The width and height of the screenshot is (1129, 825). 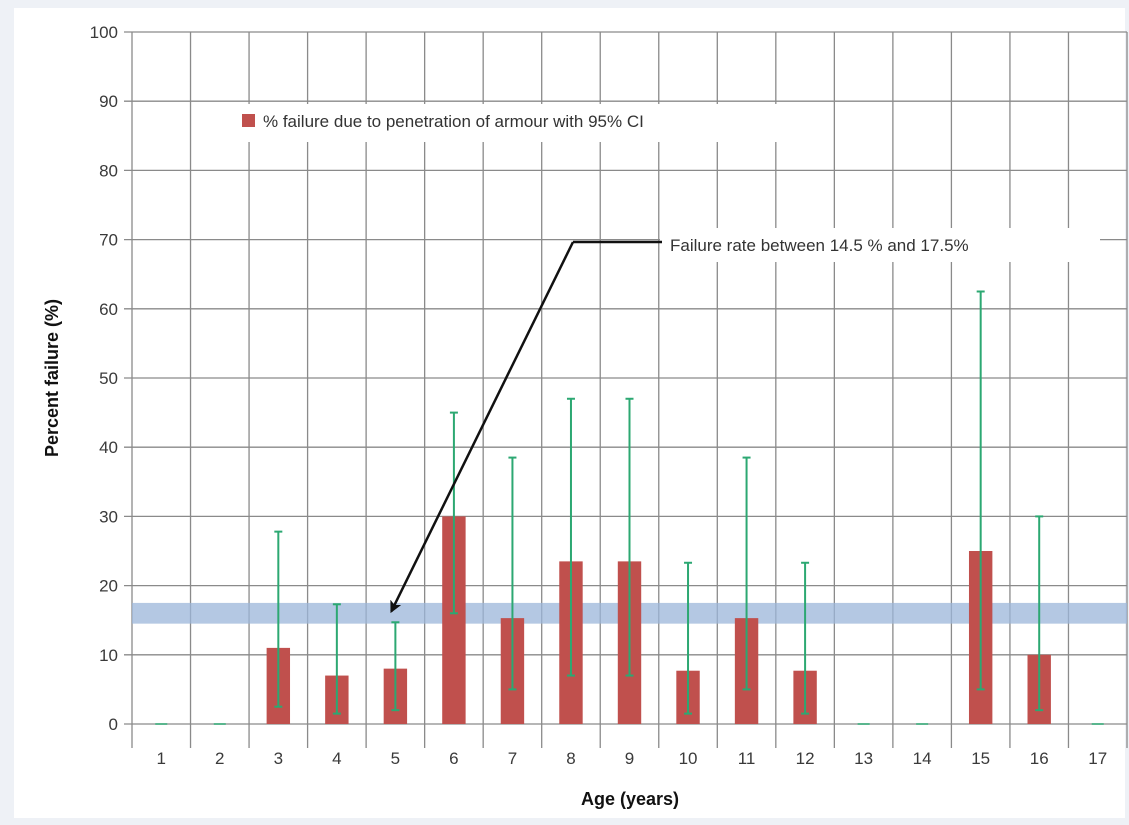 What do you see at coordinates (1039, 758) in the screenshot?
I see `x-tick-label: 16` at bounding box center [1039, 758].